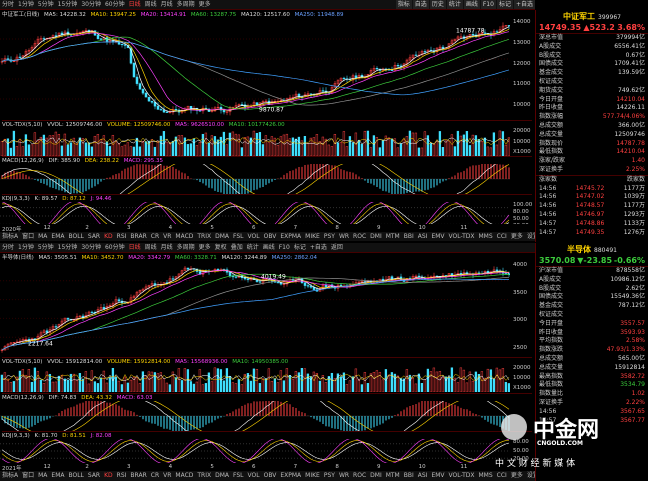 The width and height of the screenshot is (648, 481). Describe the element at coordinates (76, 475) in the screenshot. I see `bottom-indicator-4: BOLL` at that location.